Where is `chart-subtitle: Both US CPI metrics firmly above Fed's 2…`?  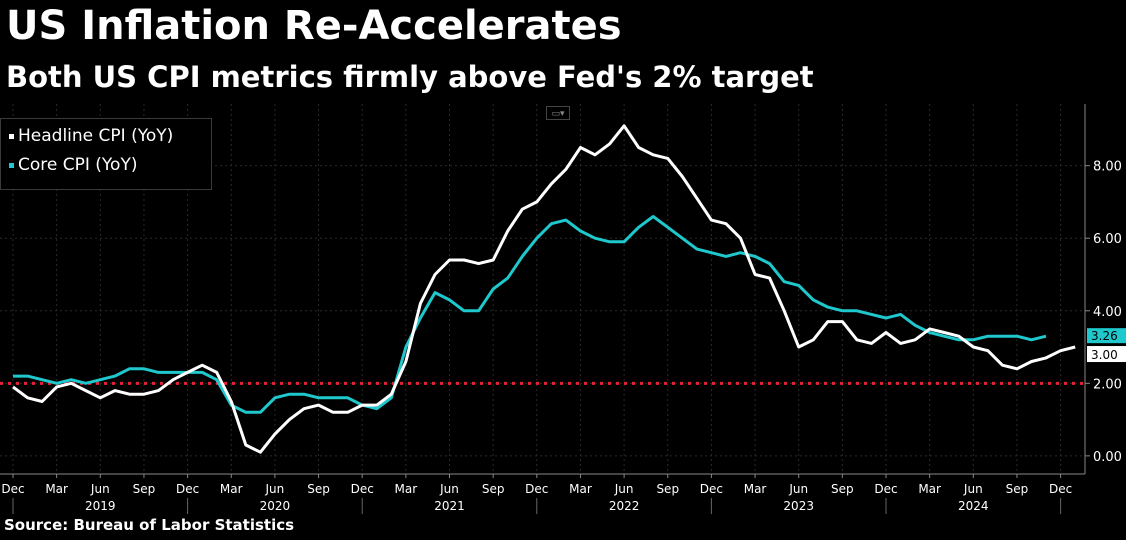
chart-subtitle: Both US CPI metrics firmly above Fed's 2… is located at coordinates (410, 77).